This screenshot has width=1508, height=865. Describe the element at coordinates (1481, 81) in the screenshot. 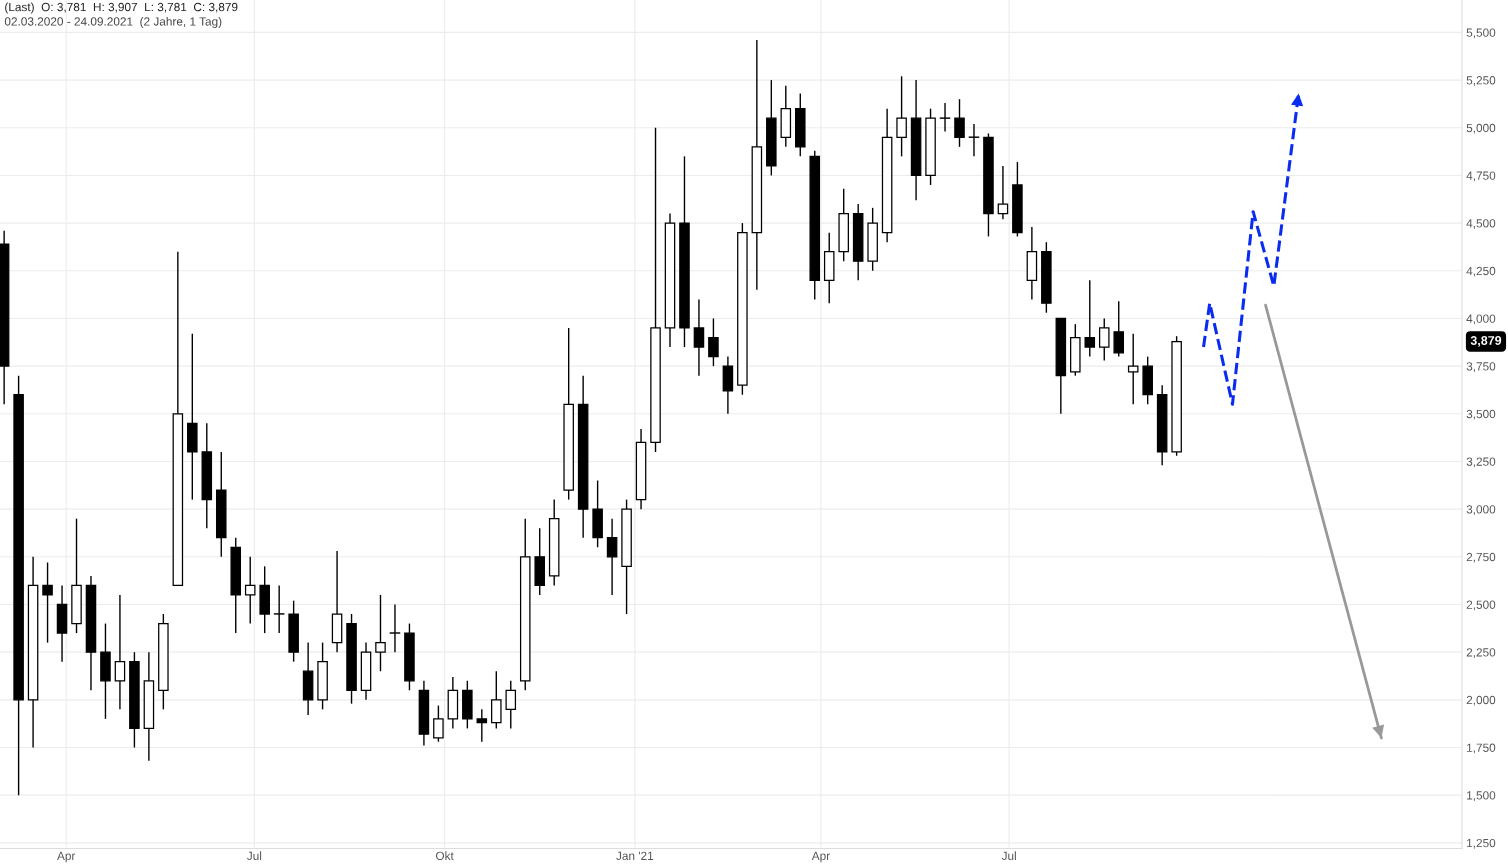

I see `y-tick-label: 5,250` at that location.